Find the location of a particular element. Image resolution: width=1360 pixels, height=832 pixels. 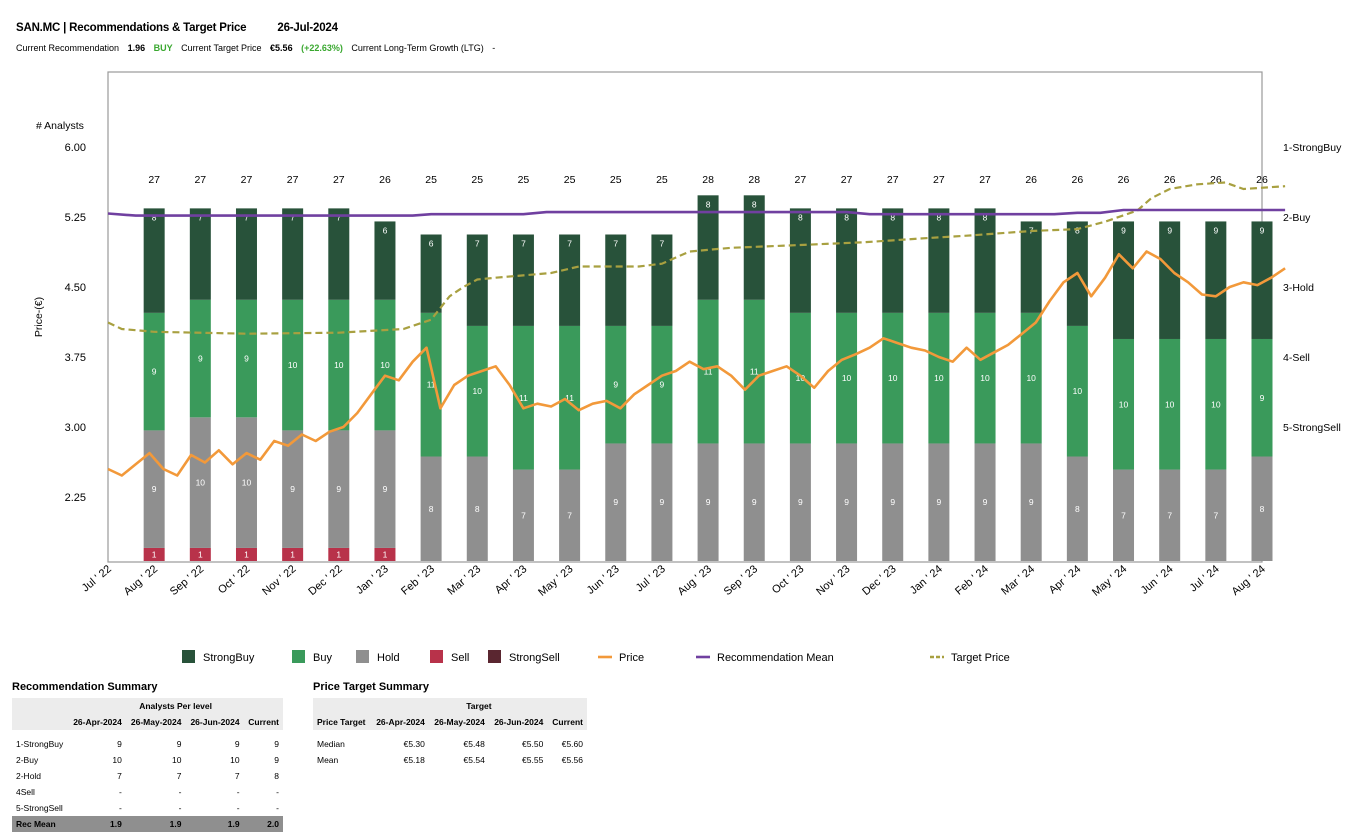

legend-label: StrongBuy is located at coordinates (229, 658).